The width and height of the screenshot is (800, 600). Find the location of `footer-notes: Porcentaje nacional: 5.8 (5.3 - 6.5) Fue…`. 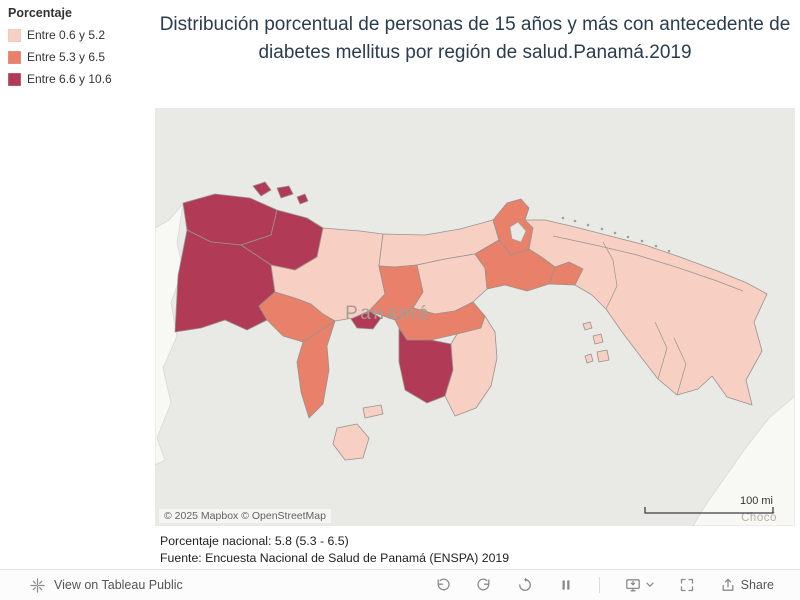

footer-notes: Porcentaje nacional: 5.8 (5.3 - 6.5) Fue… is located at coordinates (334, 550).